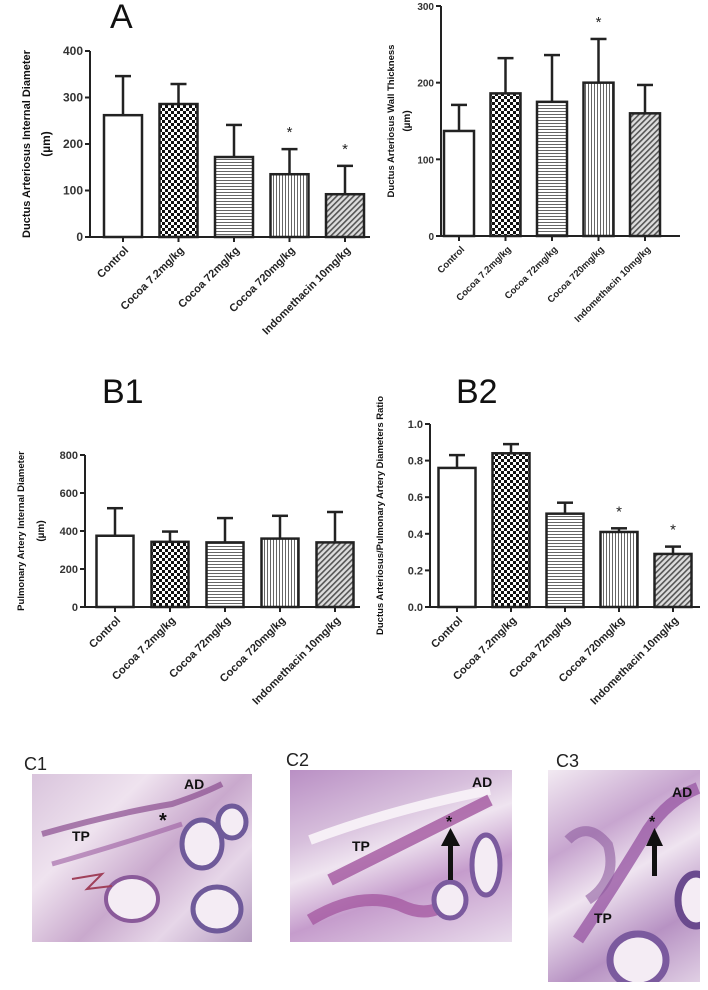  I want to click on svg-text: 0.2, so click(415, 571).